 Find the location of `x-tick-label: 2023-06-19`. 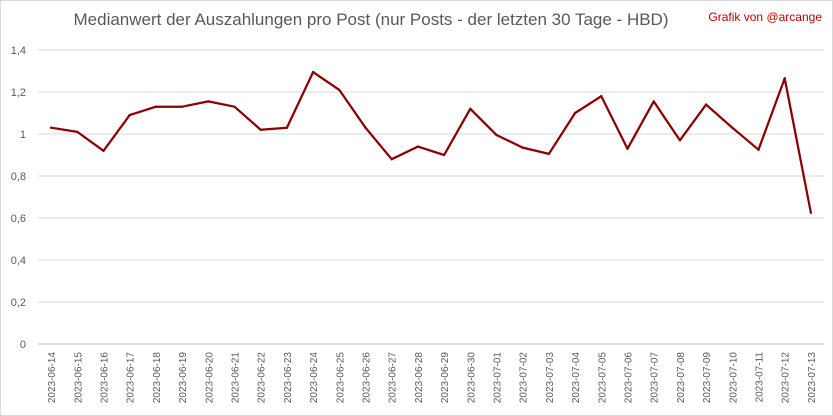

x-tick-label: 2023-06-19 is located at coordinates (183, 378).